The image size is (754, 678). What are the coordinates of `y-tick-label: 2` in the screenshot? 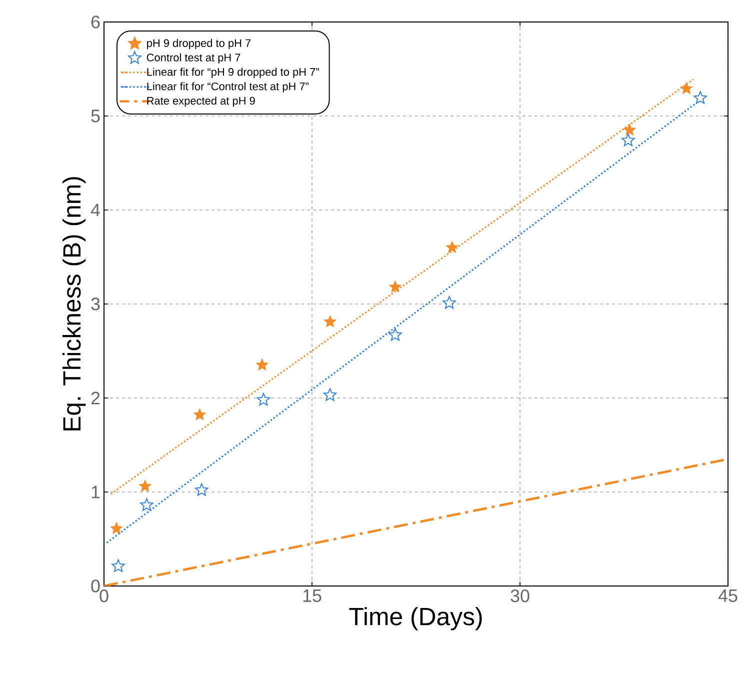 It's located at (95, 398).